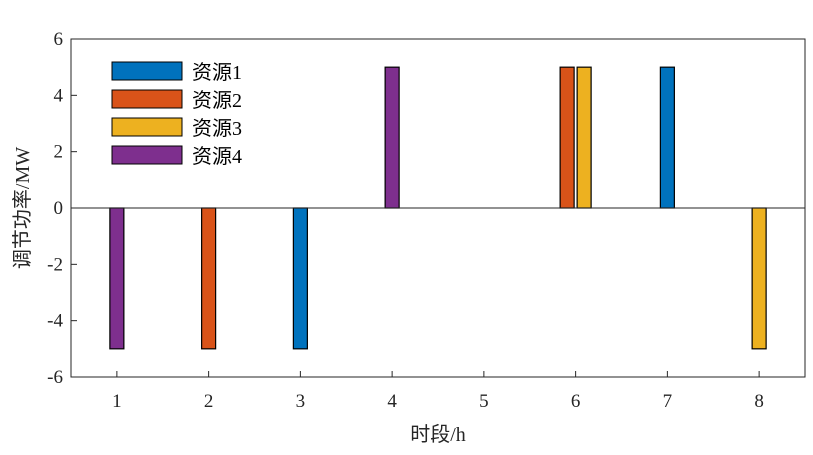  What do you see at coordinates (567, 137) in the screenshot?
I see `bar-series2-x6` at bounding box center [567, 137].